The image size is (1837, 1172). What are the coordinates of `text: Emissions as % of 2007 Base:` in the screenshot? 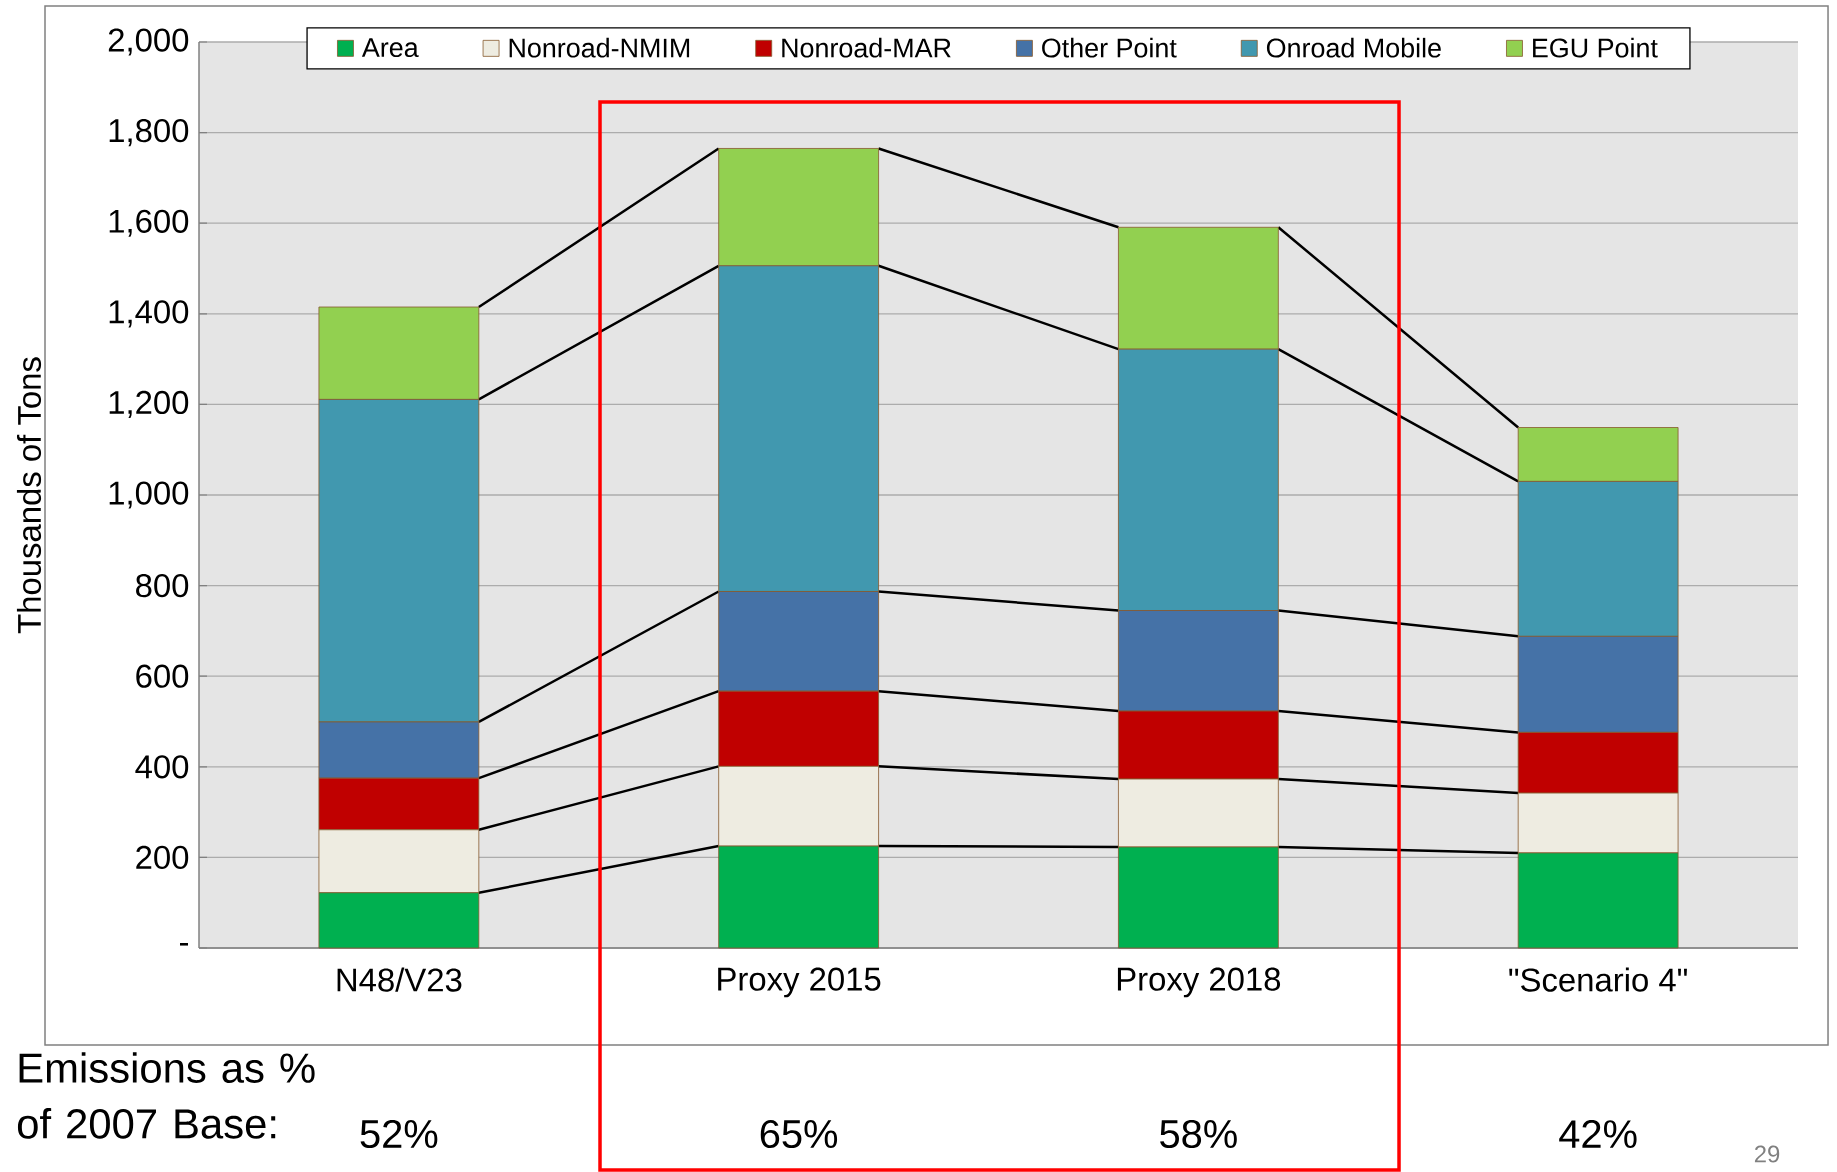 It's located at (166, 1095).